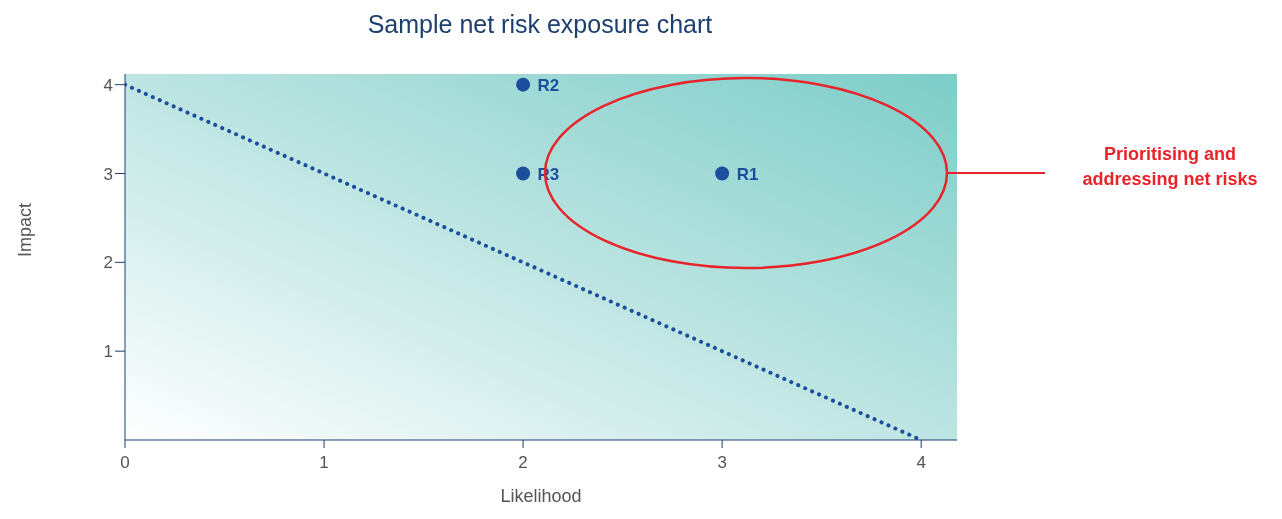 The width and height of the screenshot is (1282, 519). What do you see at coordinates (722, 463) in the screenshot?
I see `x-tick-label: 3` at bounding box center [722, 463].